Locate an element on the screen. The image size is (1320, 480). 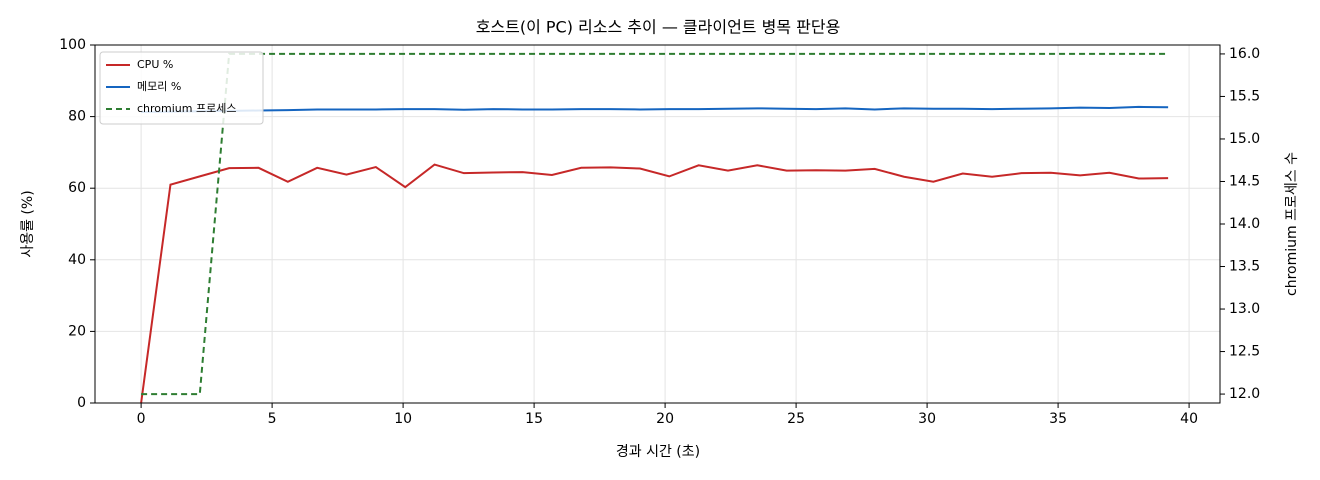
y-tick-label: 100 is located at coordinates (72, 45).